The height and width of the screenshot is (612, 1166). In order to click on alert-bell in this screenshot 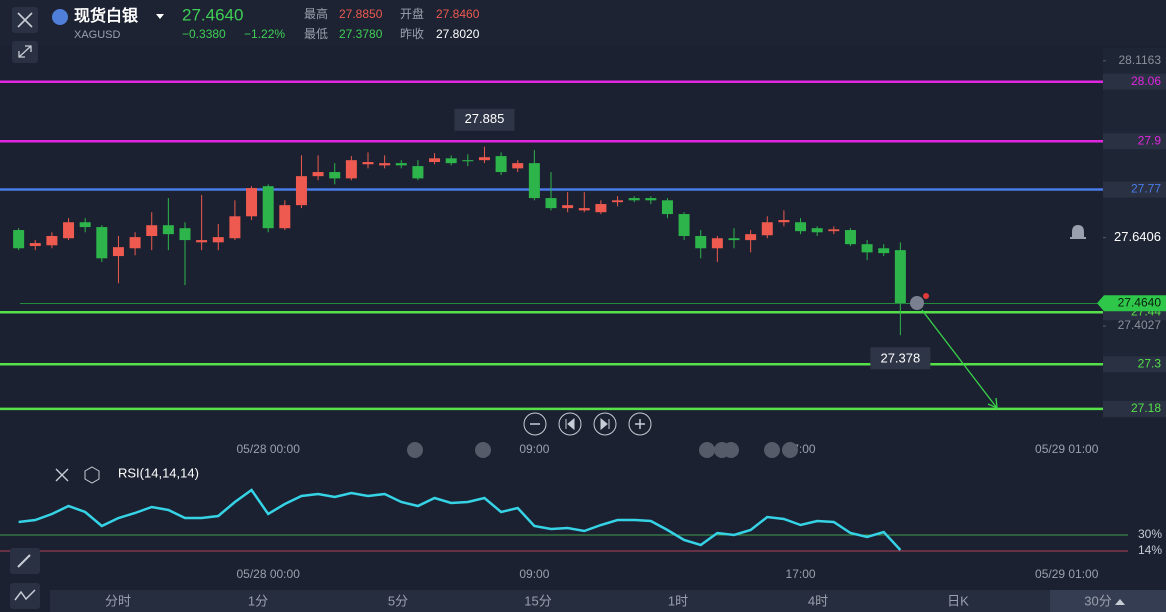, I will do `click(1078, 232)`.